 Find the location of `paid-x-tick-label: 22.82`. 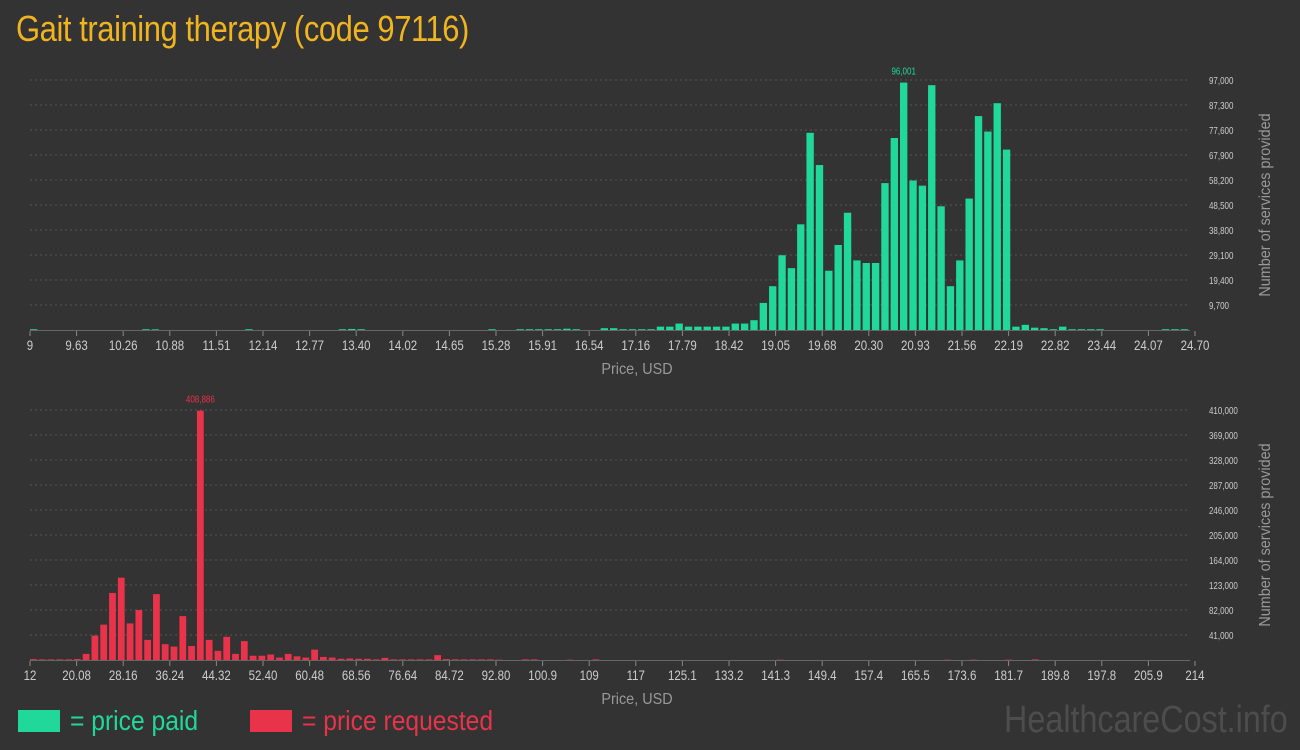

paid-x-tick-label: 22.82 is located at coordinates (1055, 345).